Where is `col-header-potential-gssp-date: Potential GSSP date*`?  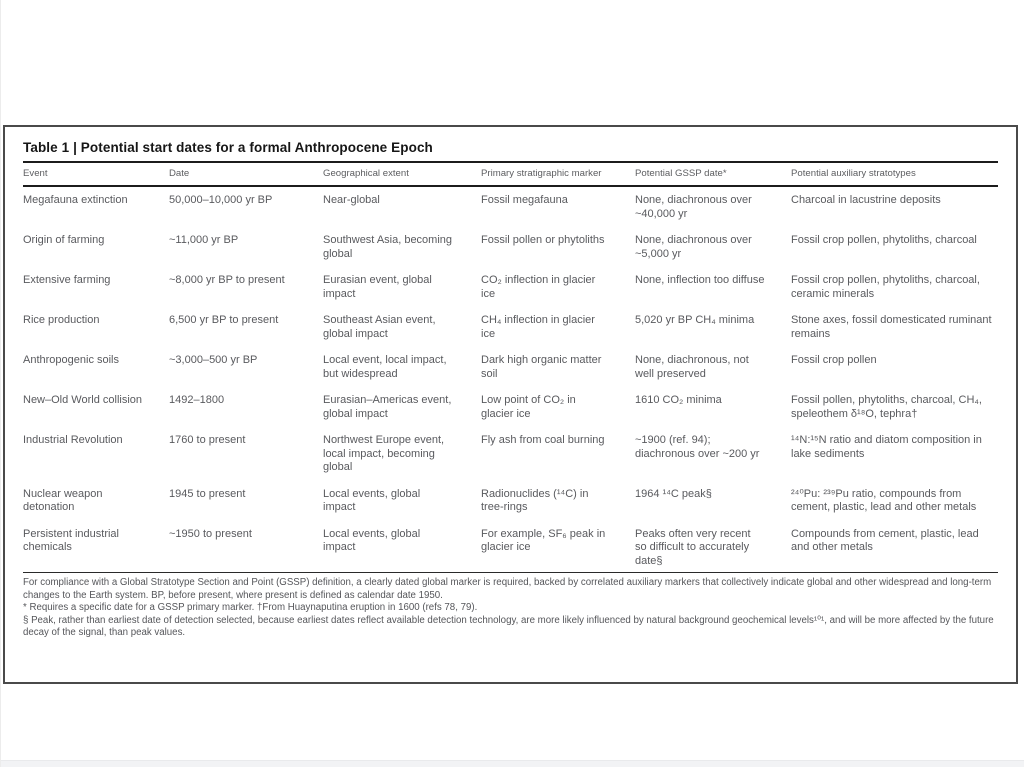 col-header-potential-gssp-date: Potential GSSP date* is located at coordinates (681, 173).